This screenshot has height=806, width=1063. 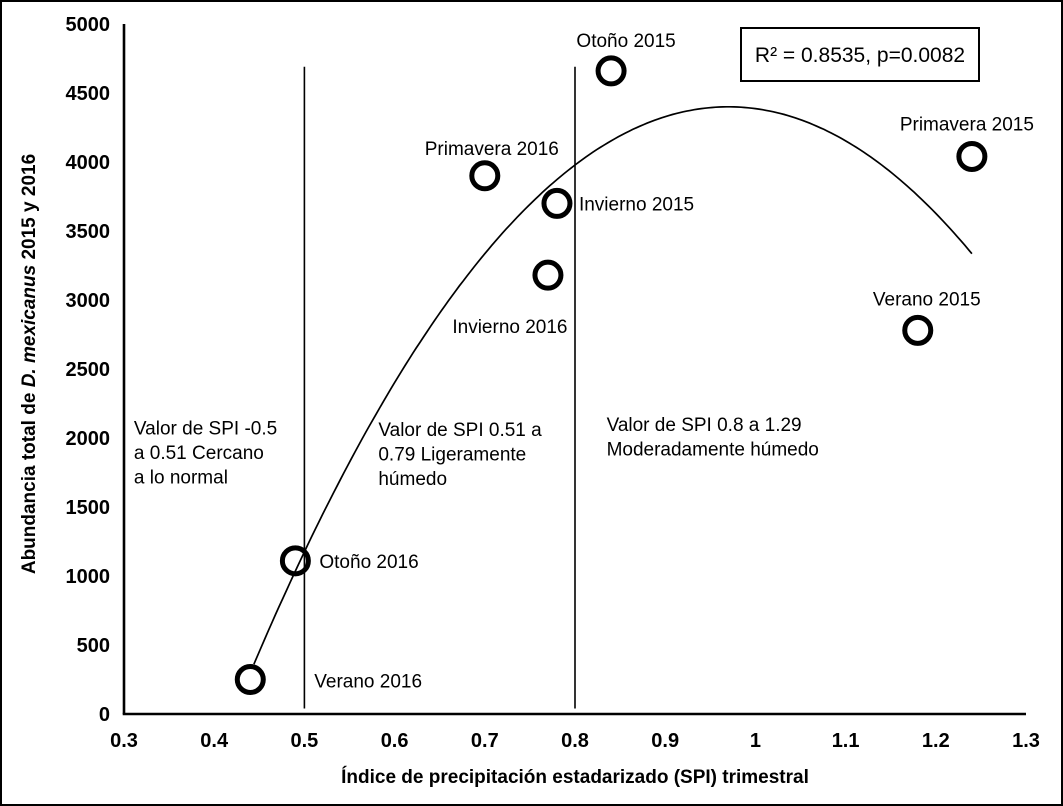 I want to click on stats-box-border, so click(x=860, y=54).